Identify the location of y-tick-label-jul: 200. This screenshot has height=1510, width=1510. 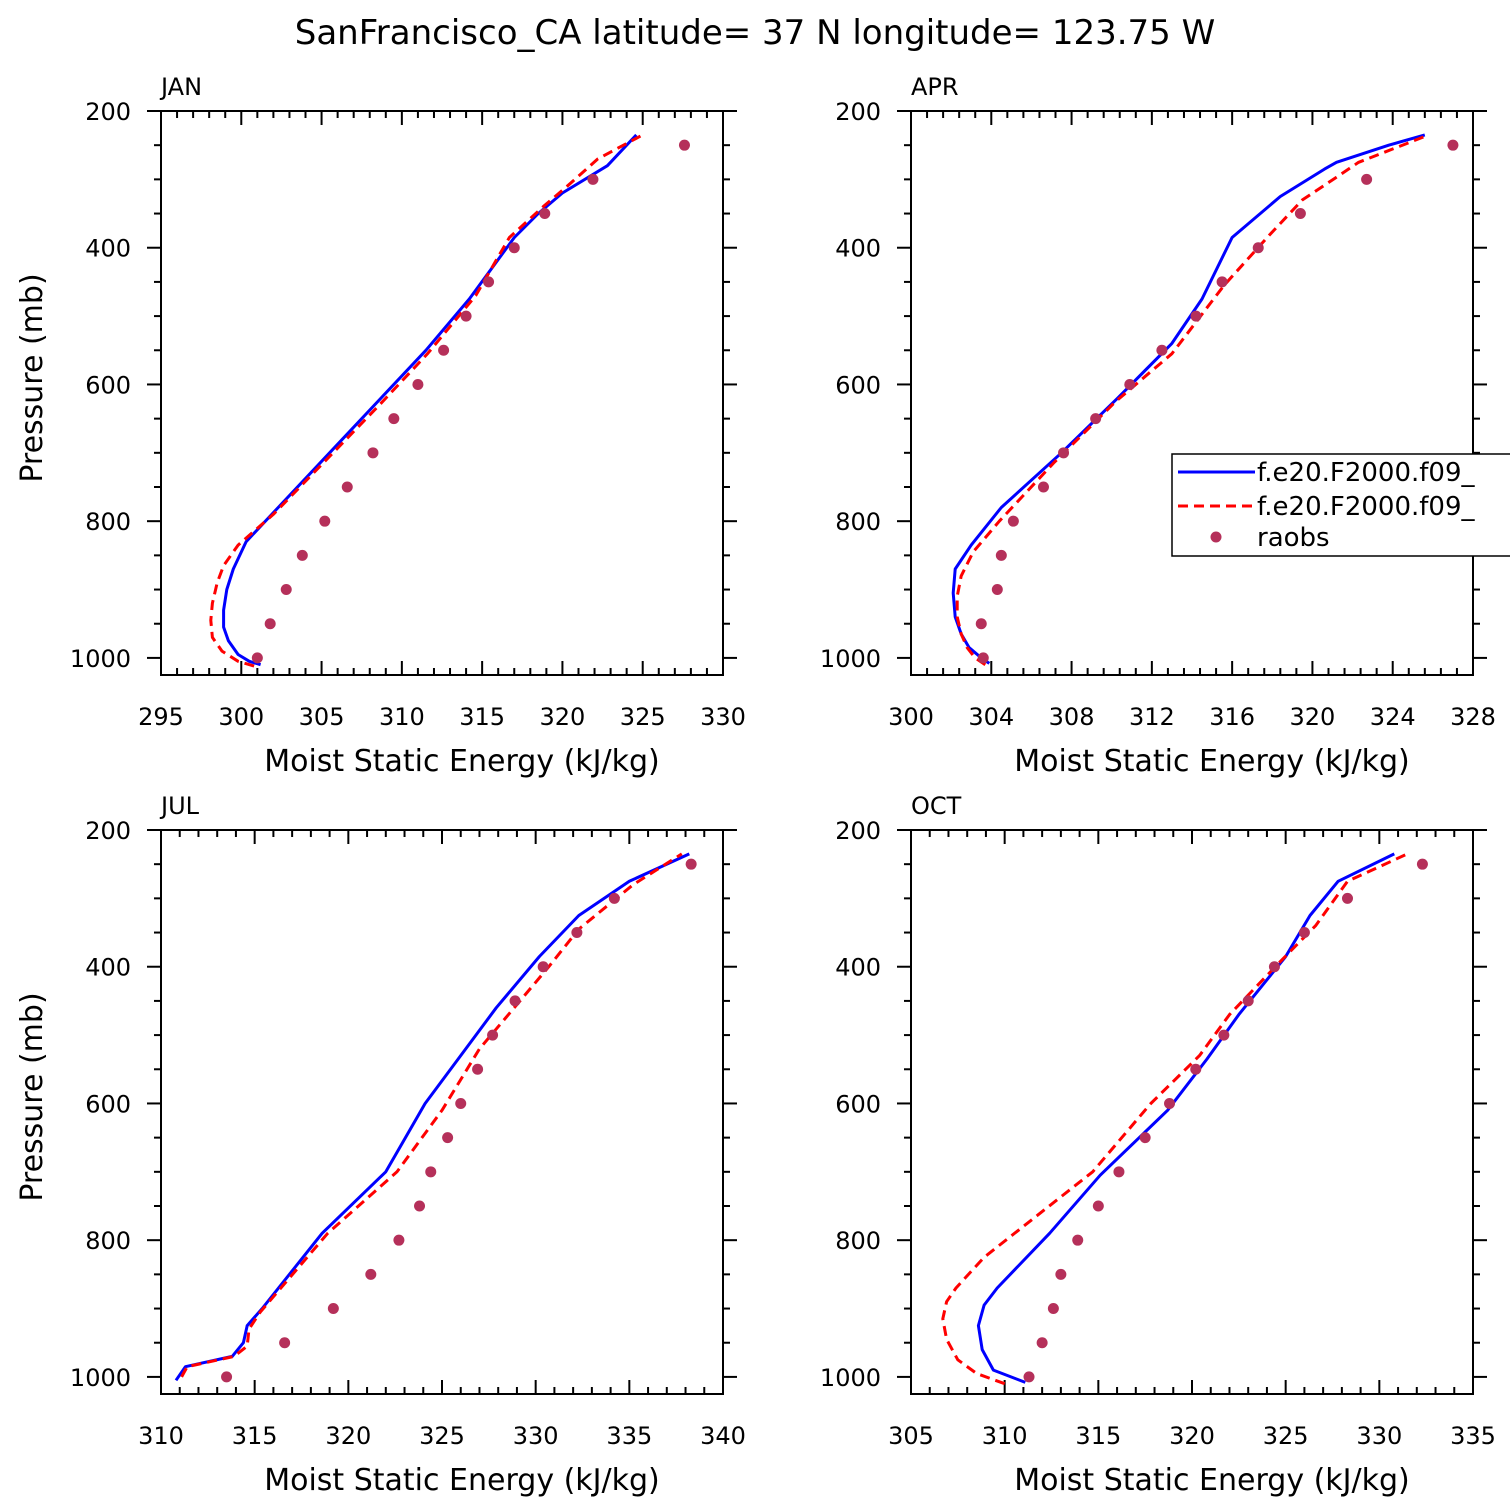
(108, 831).